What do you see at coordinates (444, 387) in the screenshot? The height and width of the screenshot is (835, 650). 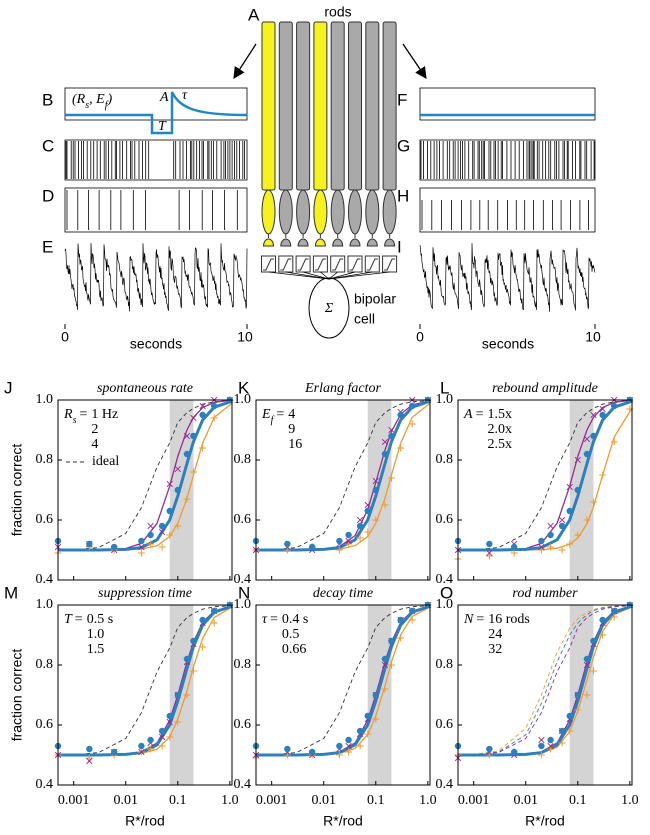 I see `panel-label: L` at bounding box center [444, 387].